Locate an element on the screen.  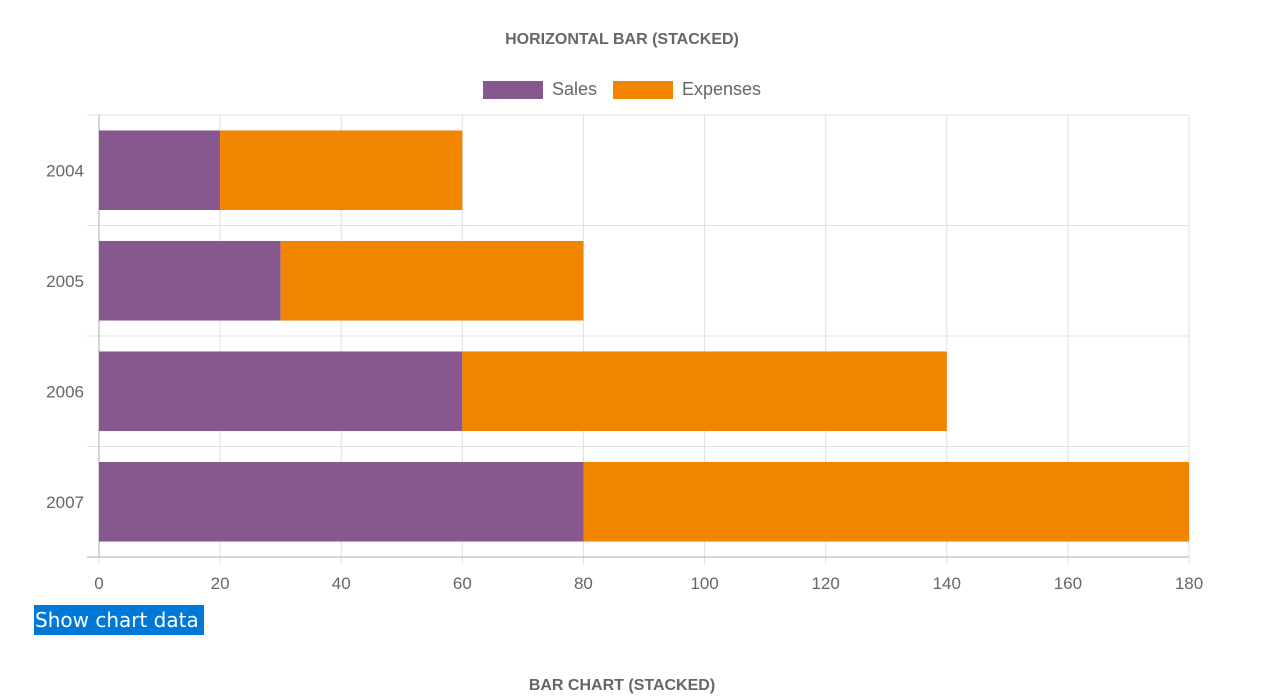
y-tick-label-2004: 2004 is located at coordinates (65, 170).